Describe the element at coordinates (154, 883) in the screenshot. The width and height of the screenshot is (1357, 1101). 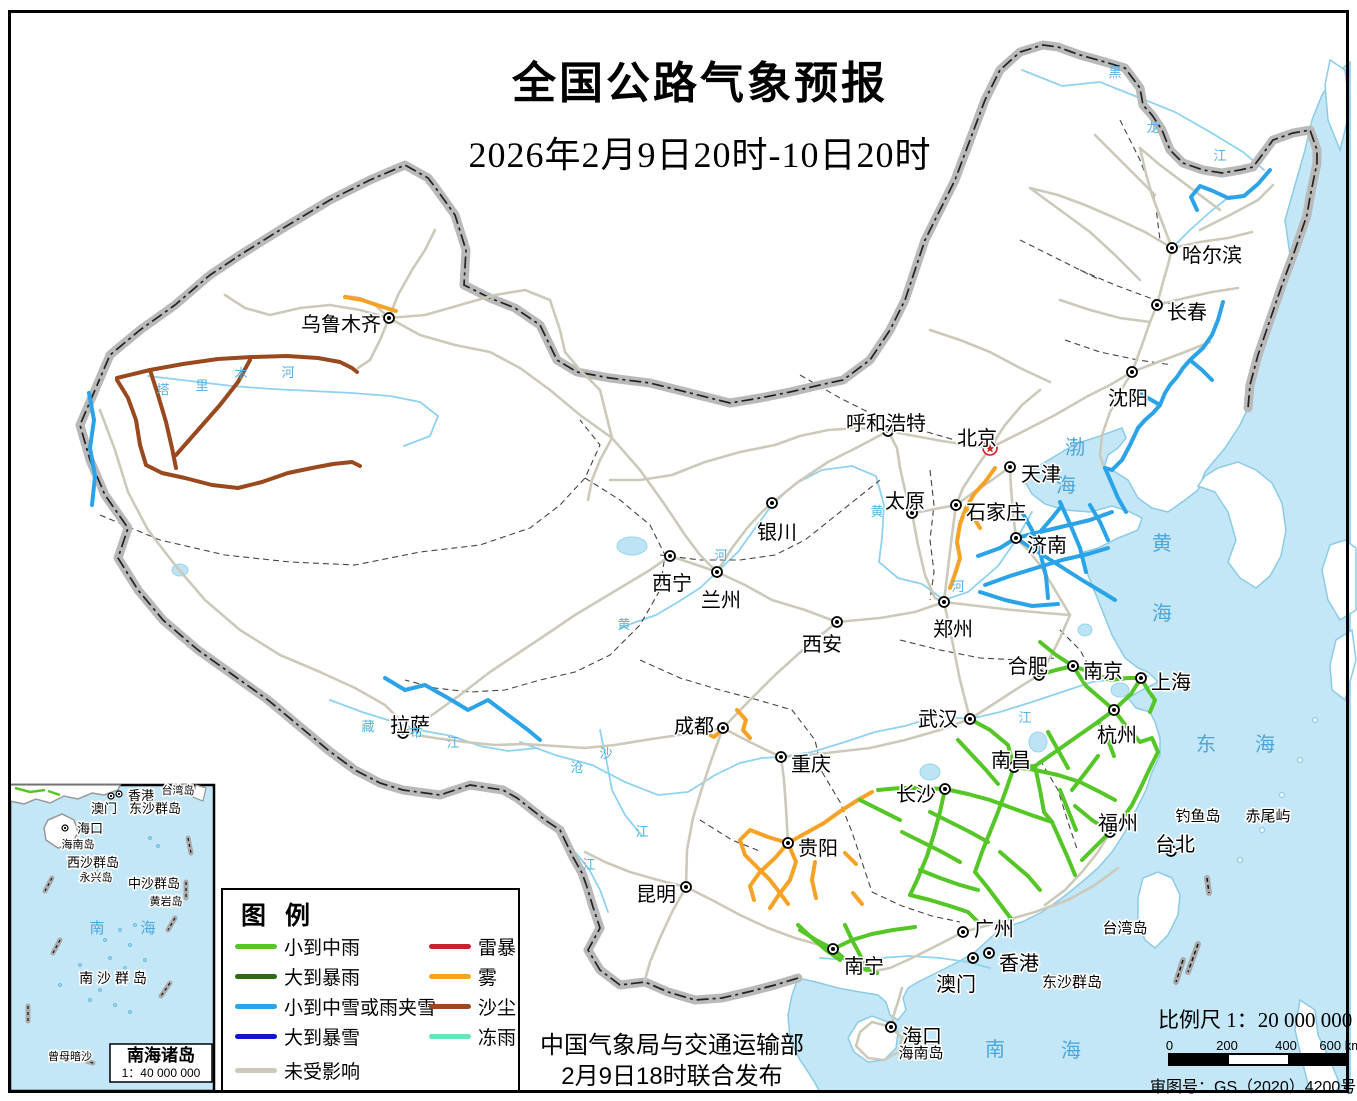
I see `inset-label: 中沙群岛` at that location.